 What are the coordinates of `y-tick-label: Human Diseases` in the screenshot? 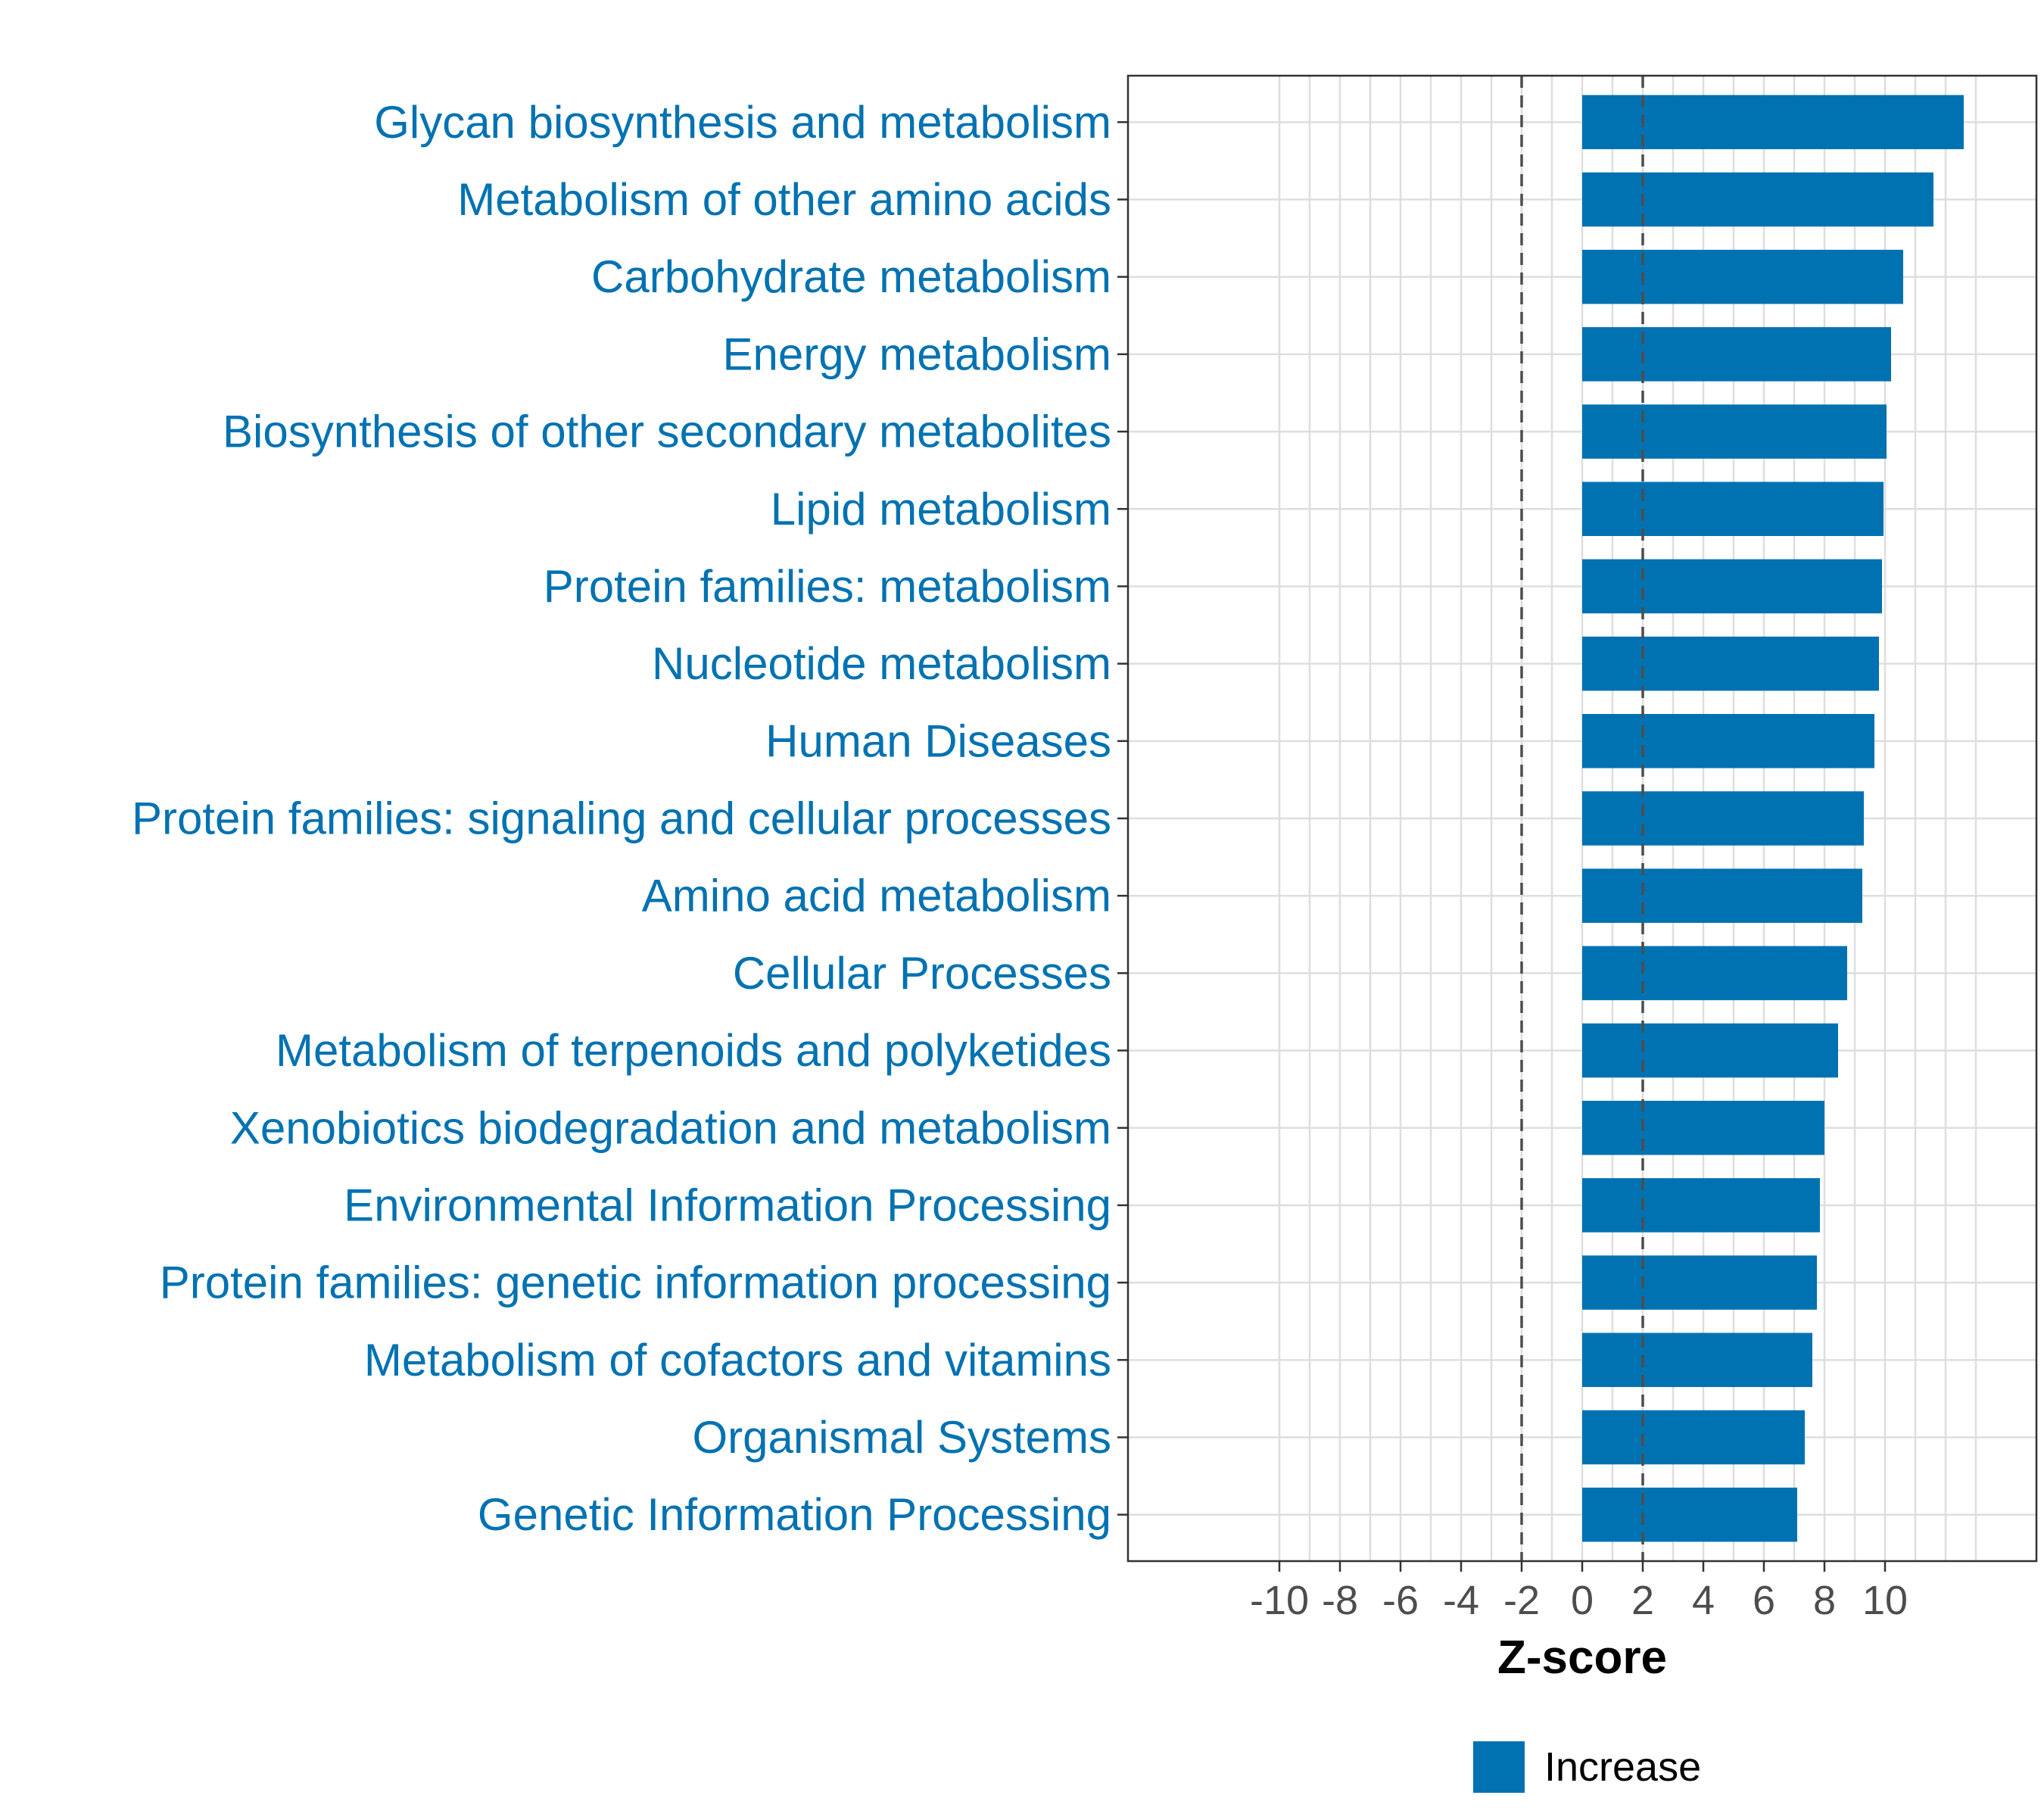 It's located at (938, 740).